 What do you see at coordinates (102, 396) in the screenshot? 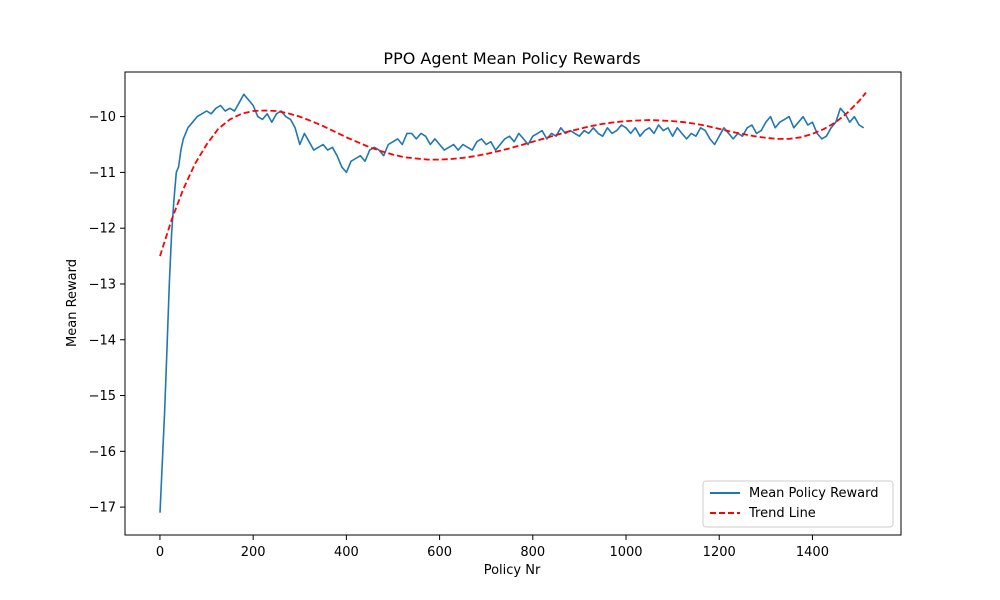
I see `y-tick-label: −15` at bounding box center [102, 396].